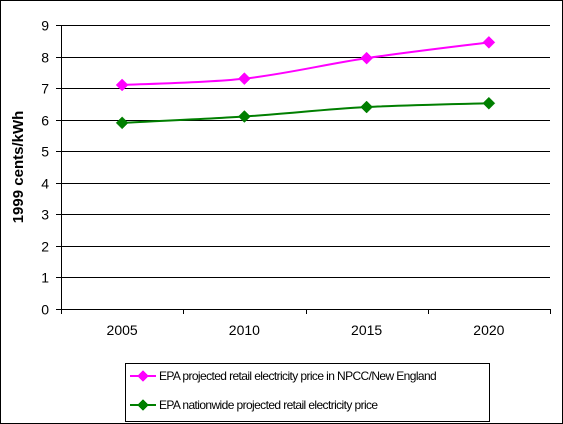  What do you see at coordinates (45, 278) in the screenshot?
I see `y-tick-label: 1` at bounding box center [45, 278].